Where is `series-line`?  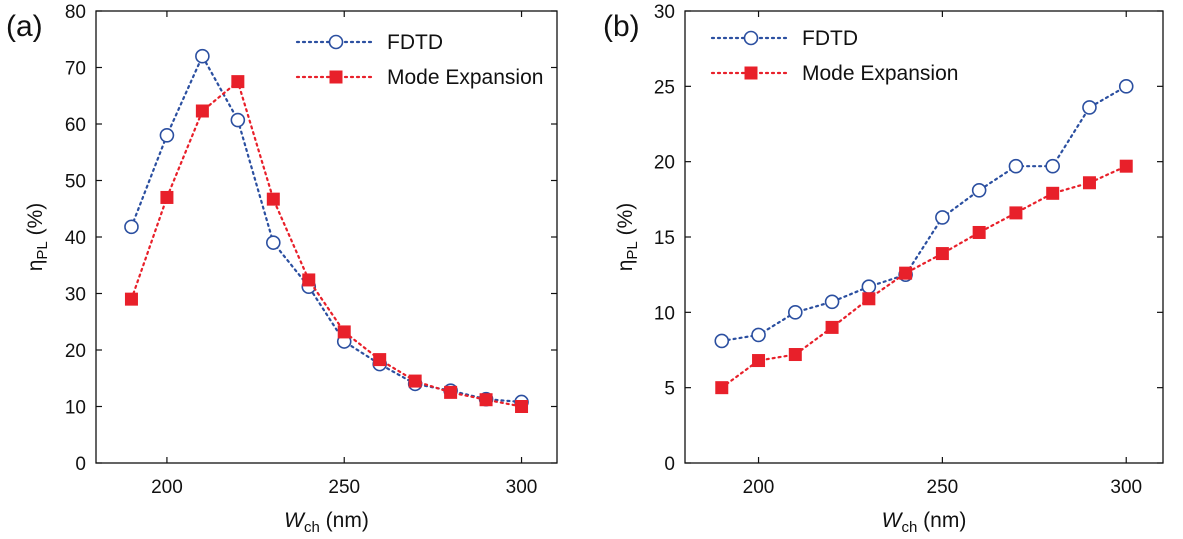 series-line is located at coordinates (924, 277).